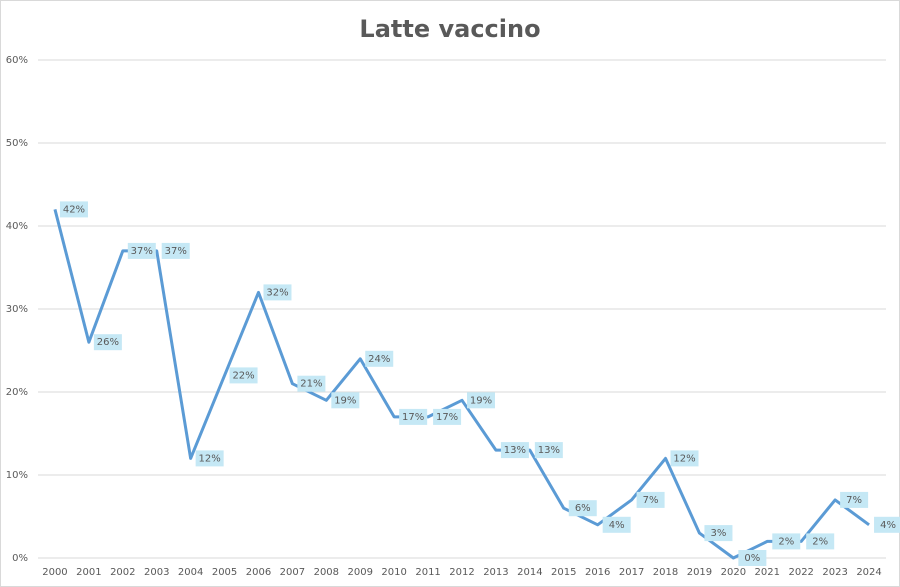 This screenshot has height=587, width=900. Describe the element at coordinates (17, 143) in the screenshot. I see `y-tick-label: 50%` at that location.